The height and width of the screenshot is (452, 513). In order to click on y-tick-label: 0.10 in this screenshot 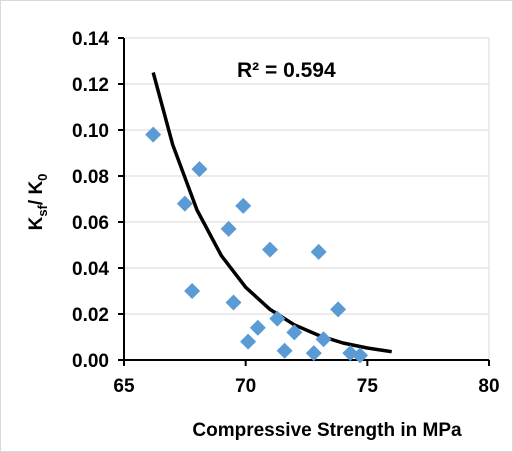, I will do `click(90, 131)`.